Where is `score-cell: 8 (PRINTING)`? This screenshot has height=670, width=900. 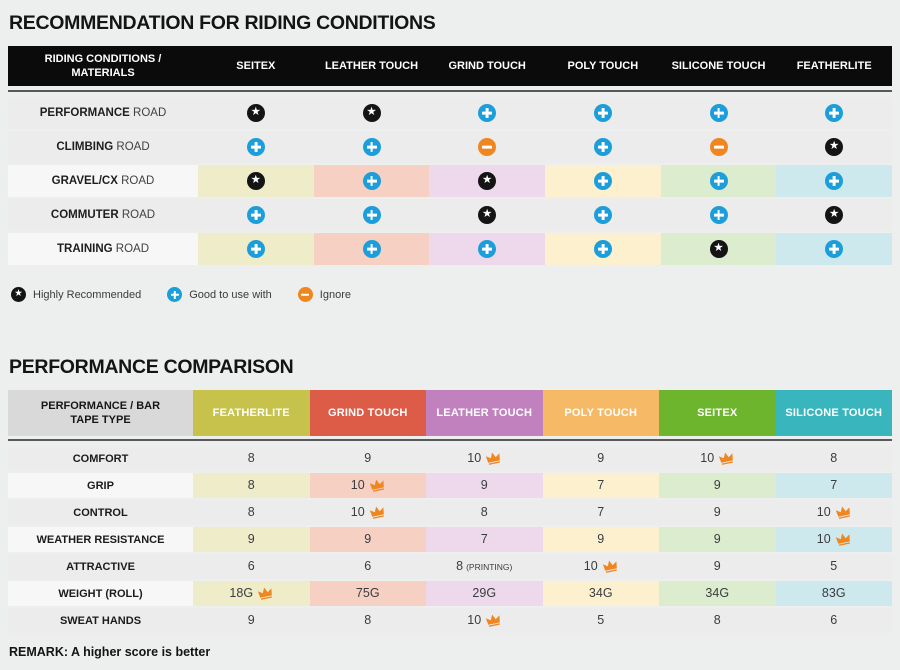 score-cell: 8 (PRINTING) is located at coordinates (484, 566).